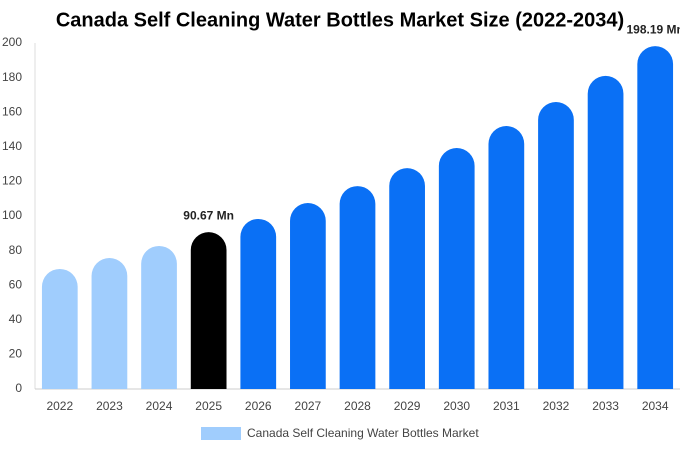 The width and height of the screenshot is (680, 450). I want to click on x-tick-label: 2026, so click(258, 406).